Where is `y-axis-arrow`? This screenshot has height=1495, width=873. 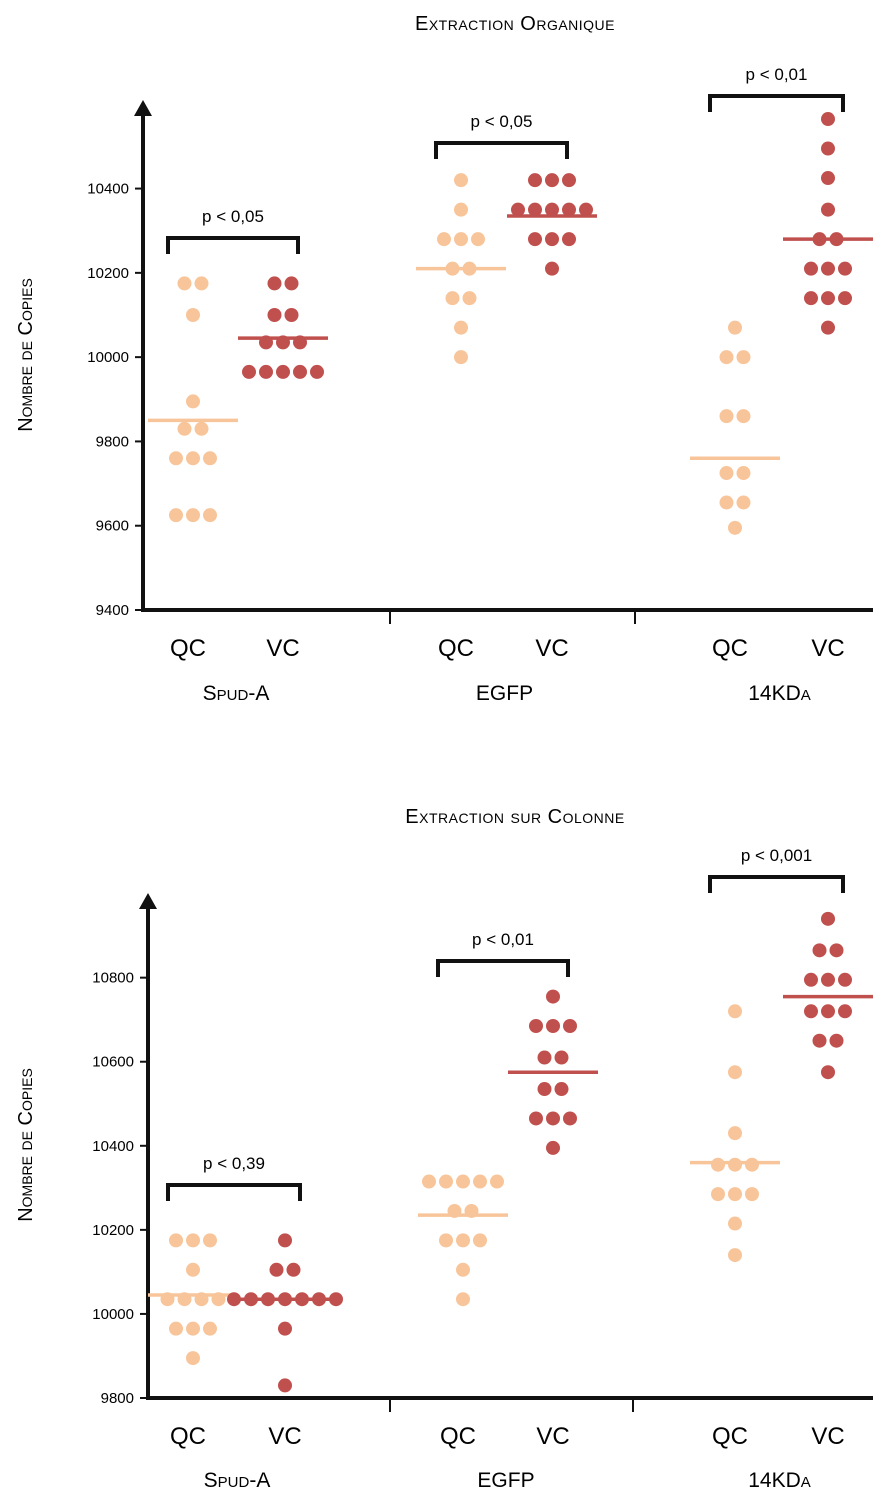
y-axis-arrow is located at coordinates (143, 108).